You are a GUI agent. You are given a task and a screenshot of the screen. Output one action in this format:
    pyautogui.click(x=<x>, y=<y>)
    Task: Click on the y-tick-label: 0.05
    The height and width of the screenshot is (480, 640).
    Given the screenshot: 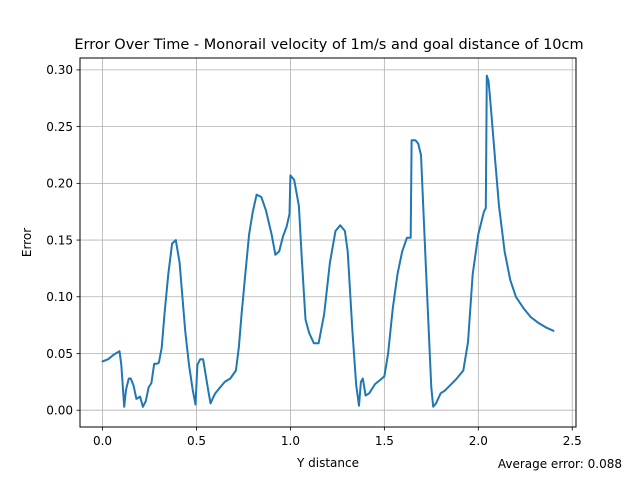 What is the action you would take?
    pyautogui.click(x=59, y=354)
    